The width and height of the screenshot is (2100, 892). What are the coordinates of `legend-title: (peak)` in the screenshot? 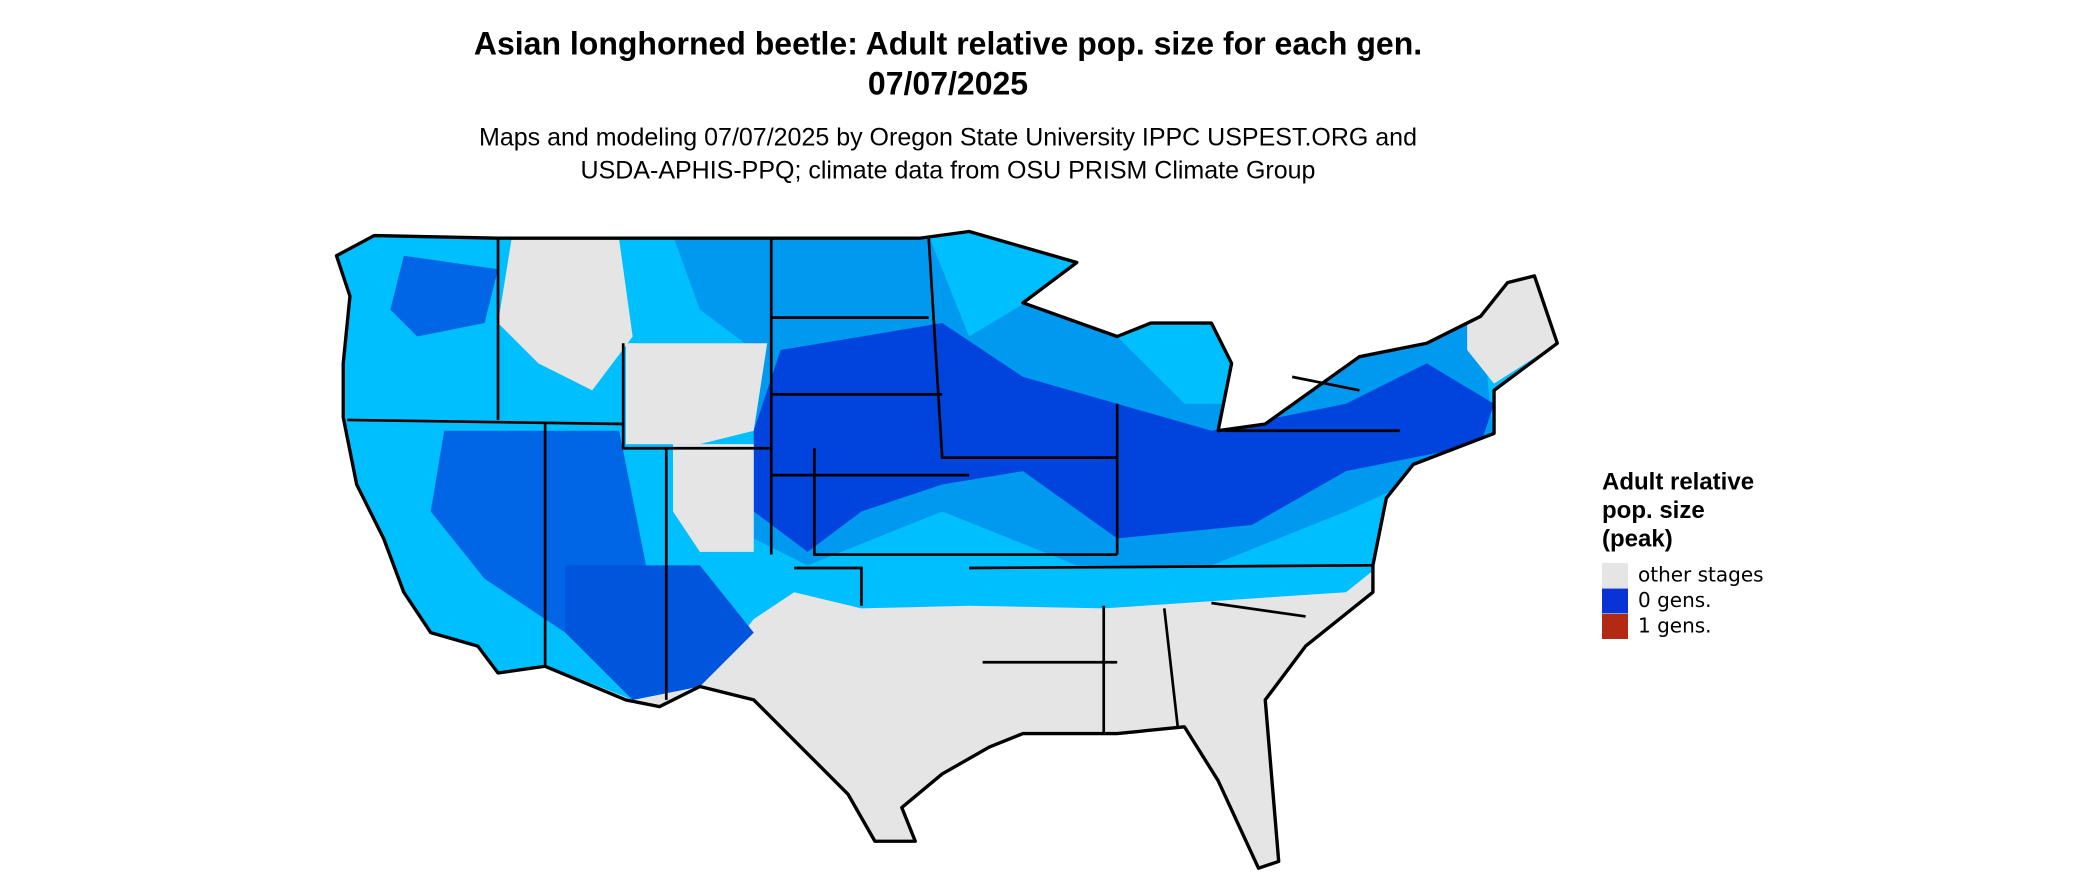 It's located at (1637, 538).